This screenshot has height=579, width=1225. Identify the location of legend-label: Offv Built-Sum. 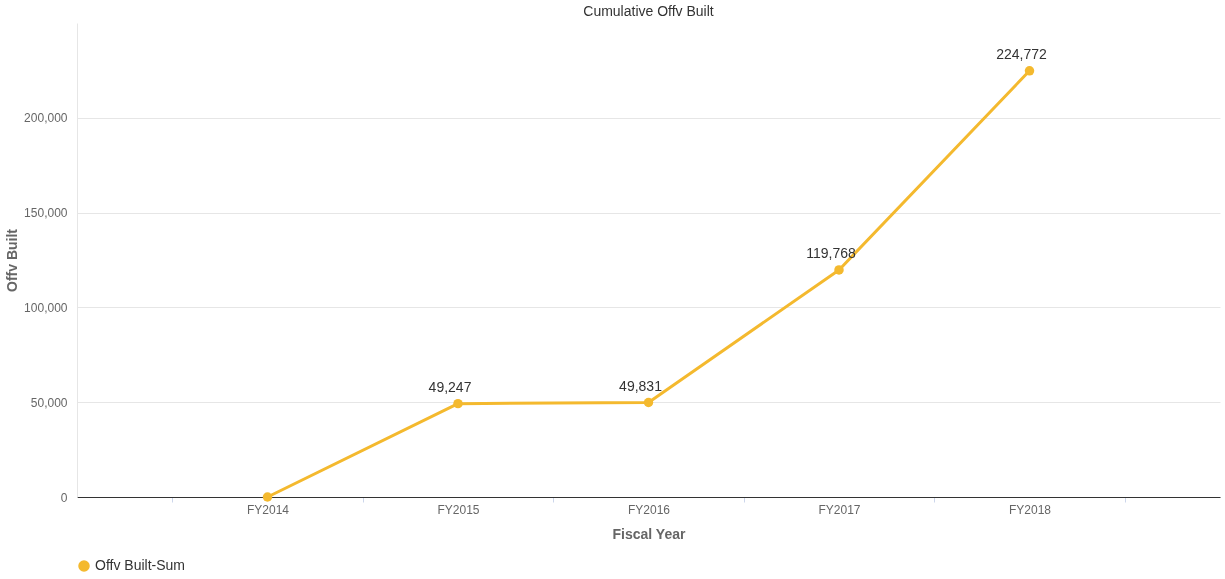
(140, 565).